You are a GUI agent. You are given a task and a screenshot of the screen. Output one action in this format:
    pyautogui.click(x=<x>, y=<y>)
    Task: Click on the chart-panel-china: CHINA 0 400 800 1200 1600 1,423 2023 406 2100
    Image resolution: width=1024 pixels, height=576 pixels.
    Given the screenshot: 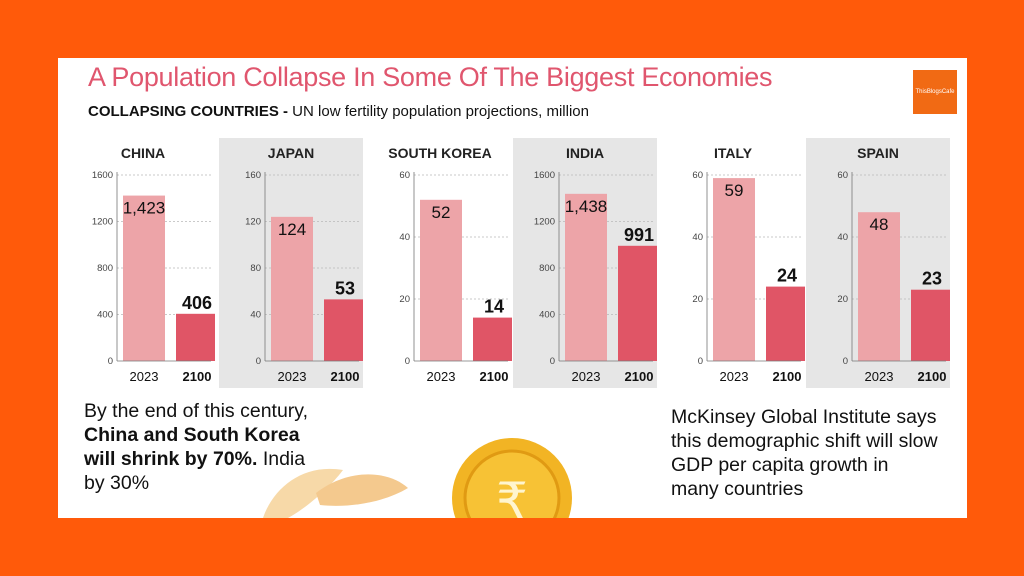 What is the action you would take?
    pyautogui.click(x=143, y=263)
    